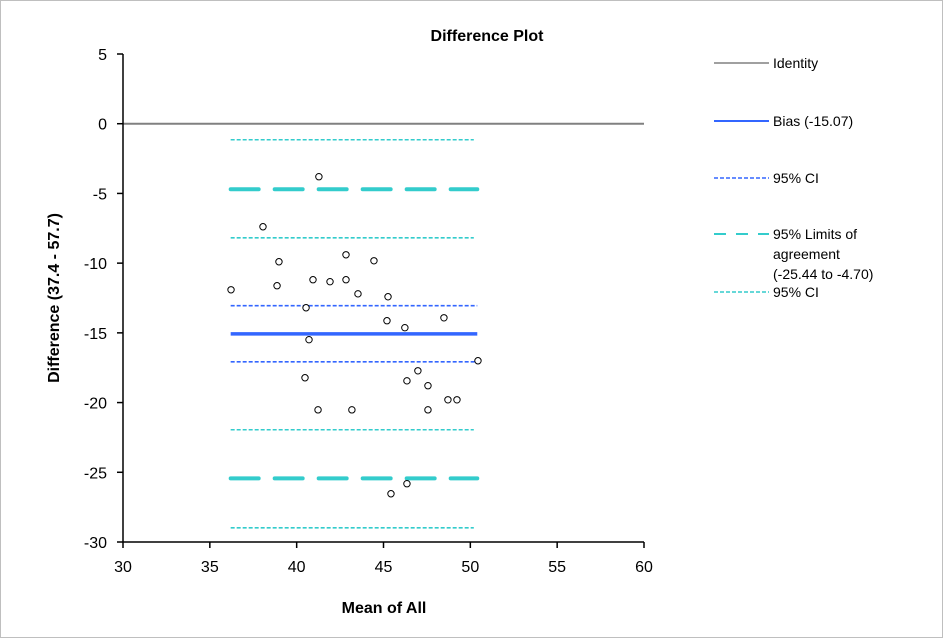 The height and width of the screenshot is (639, 943). What do you see at coordinates (384, 608) in the screenshot?
I see `x-axis-title: Mean of All` at bounding box center [384, 608].